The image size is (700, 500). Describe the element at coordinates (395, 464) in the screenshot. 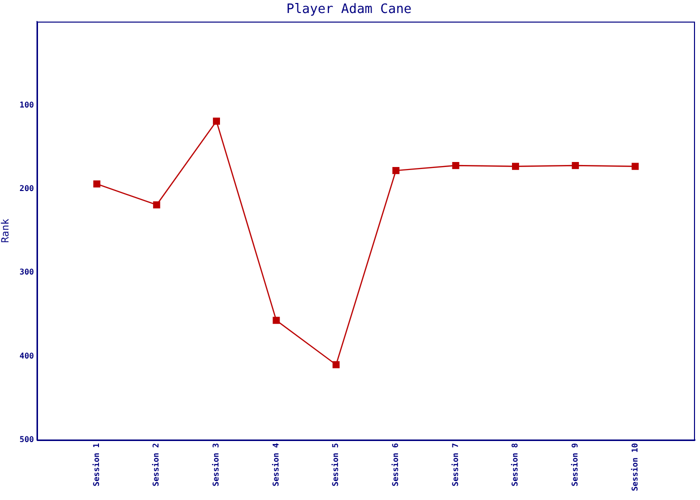

I see `x-tick-label: Session 6` at that location.